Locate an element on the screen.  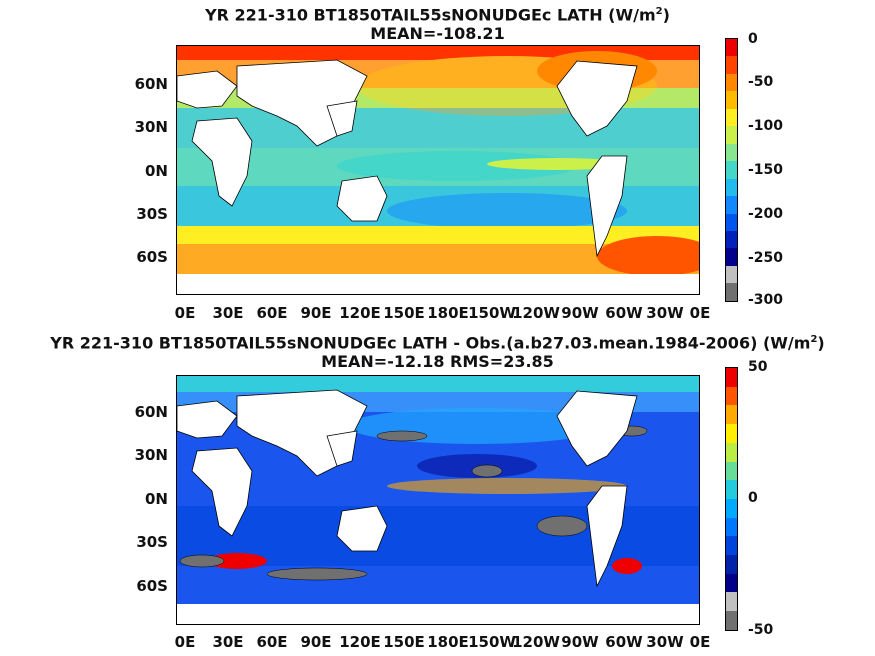
panel2-lon-label: 150E is located at coordinates (404, 642).